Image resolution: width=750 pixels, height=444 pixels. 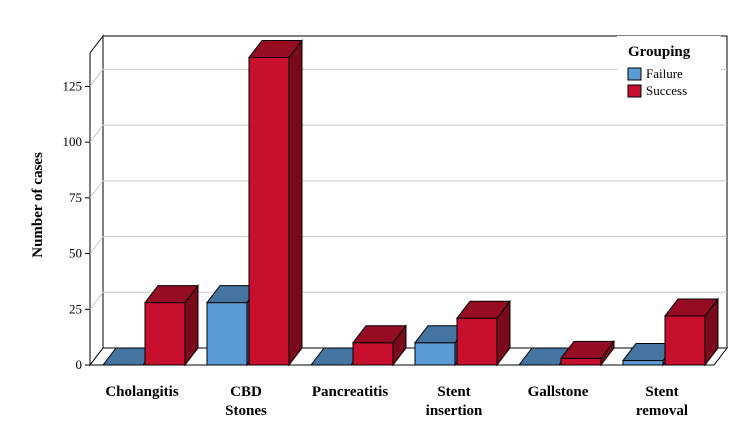 I want to click on y-tick-label: 100, so click(x=73, y=141).